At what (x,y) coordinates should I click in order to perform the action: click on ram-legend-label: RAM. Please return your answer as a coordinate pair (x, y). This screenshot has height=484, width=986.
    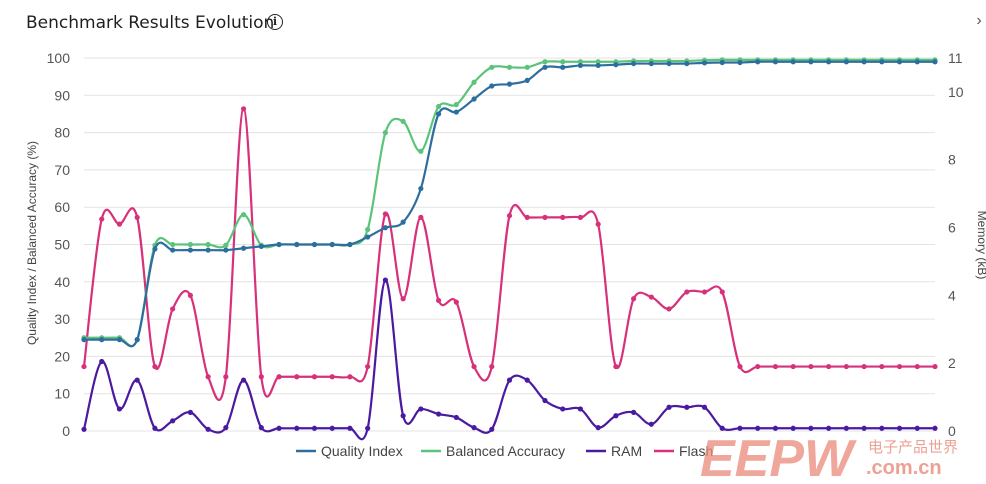
    Looking at the image, I should click on (626, 451).